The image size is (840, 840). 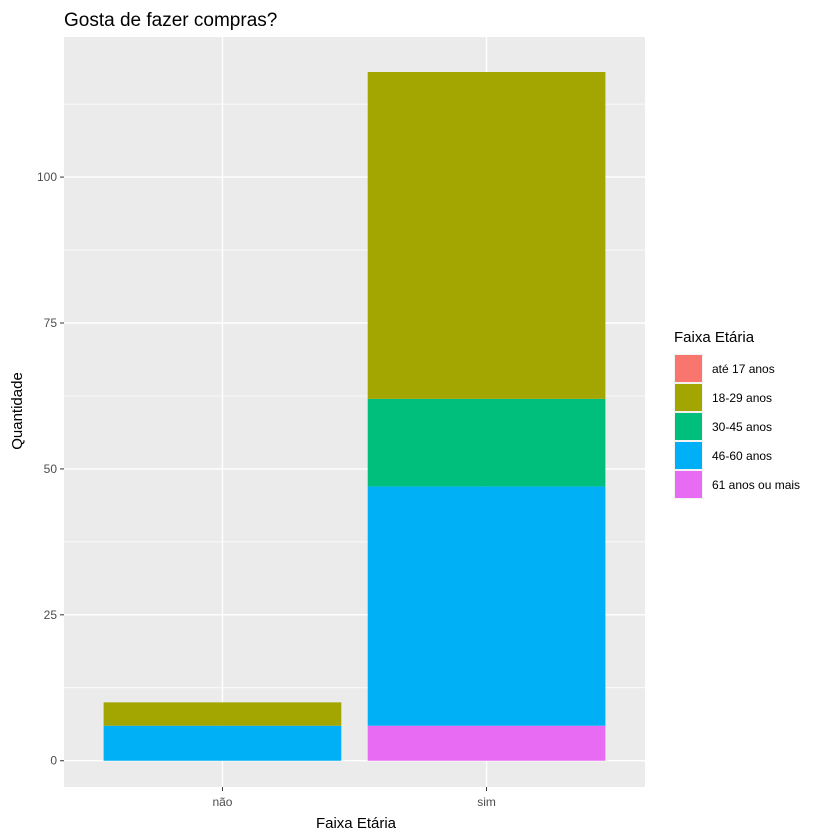 What do you see at coordinates (714, 337) in the screenshot?
I see `legend-title: Faixa Etária` at bounding box center [714, 337].